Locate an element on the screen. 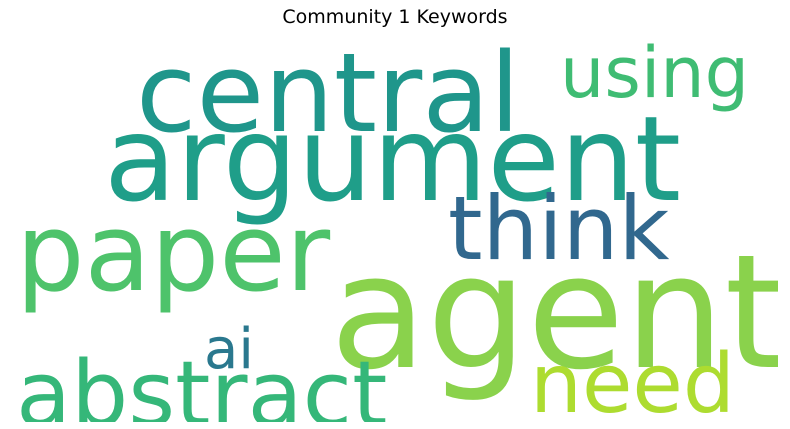 This screenshot has width=790, height=429. word-think: think is located at coordinates (559, 228).